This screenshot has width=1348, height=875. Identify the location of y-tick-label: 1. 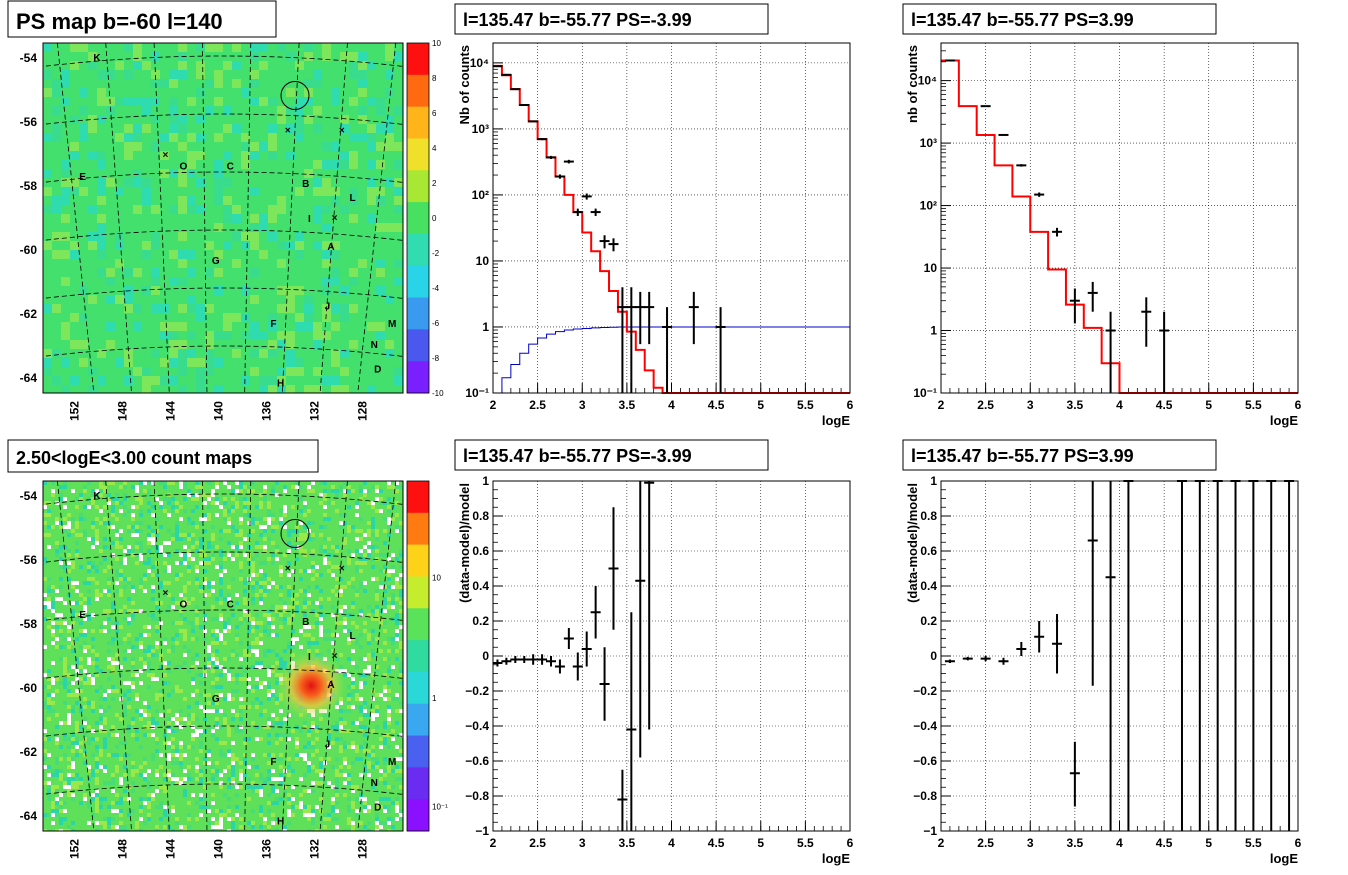
(485, 481).